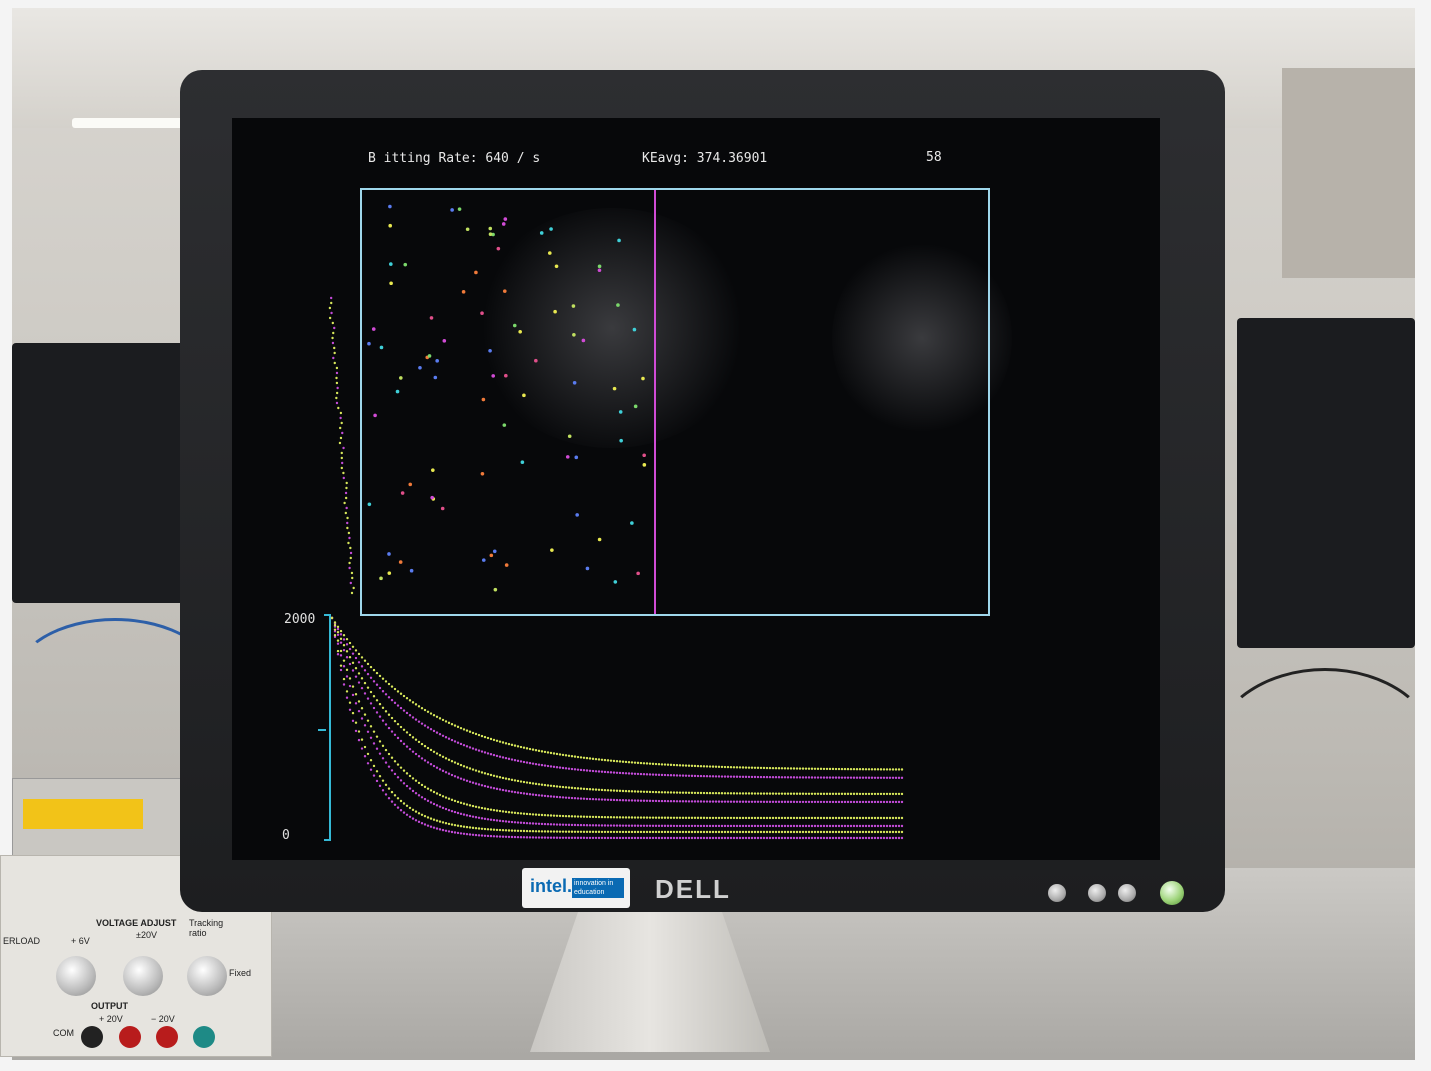  Describe the element at coordinates (1127, 893) in the screenshot. I see `brightness-button` at that location.